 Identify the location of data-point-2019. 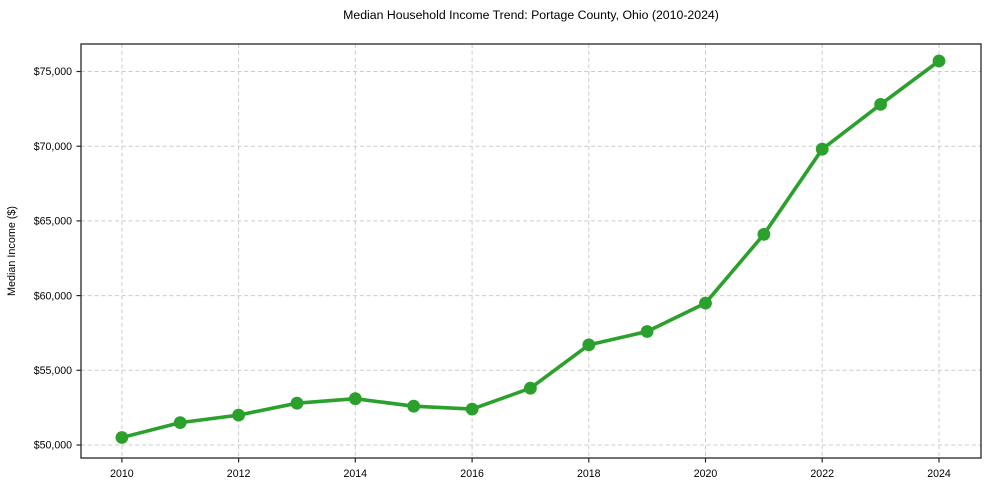
(647, 331).